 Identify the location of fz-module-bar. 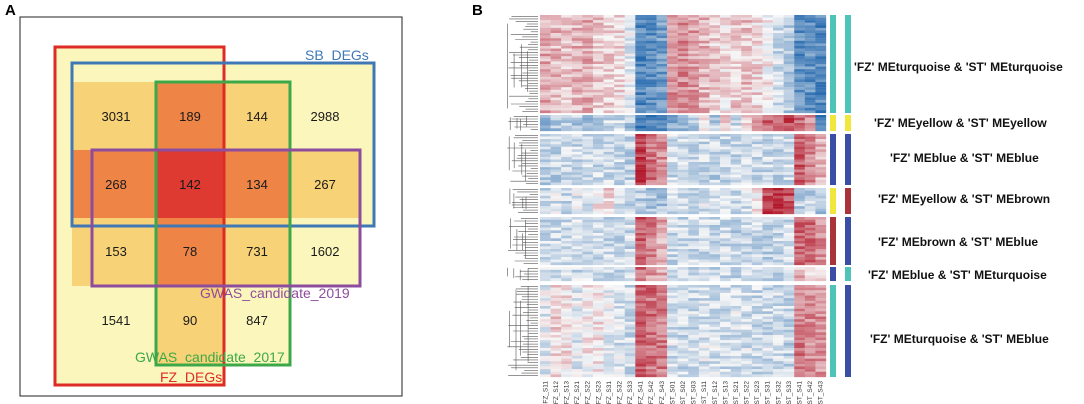
(833, 201).